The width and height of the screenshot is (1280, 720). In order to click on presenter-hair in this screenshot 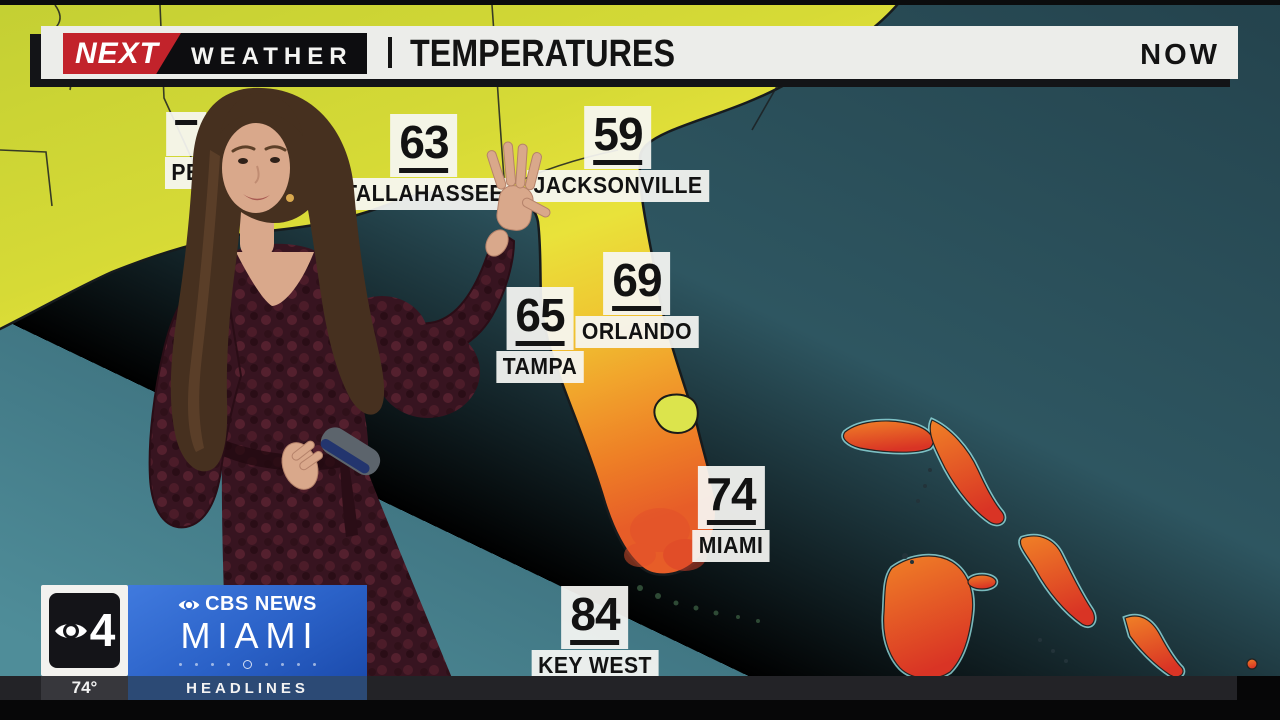, I will do `click(277, 279)`.